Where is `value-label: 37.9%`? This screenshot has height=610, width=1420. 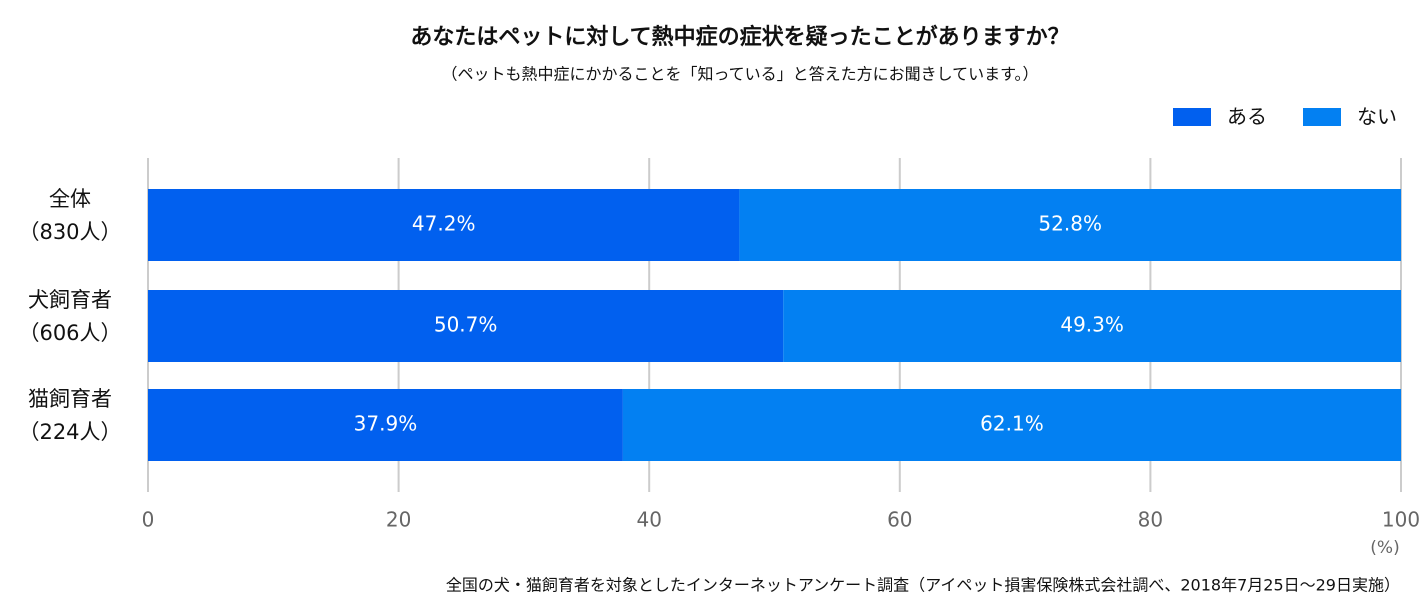 value-label: 37.9% is located at coordinates (386, 424).